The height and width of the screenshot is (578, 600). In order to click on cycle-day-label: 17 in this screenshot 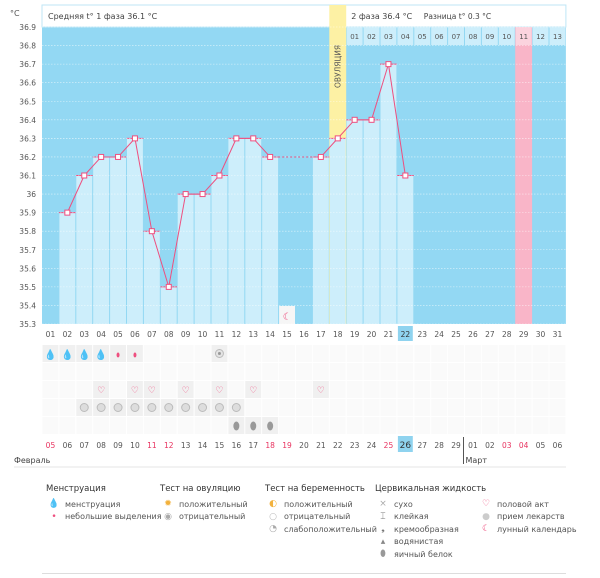, I will do `click(321, 334)`.